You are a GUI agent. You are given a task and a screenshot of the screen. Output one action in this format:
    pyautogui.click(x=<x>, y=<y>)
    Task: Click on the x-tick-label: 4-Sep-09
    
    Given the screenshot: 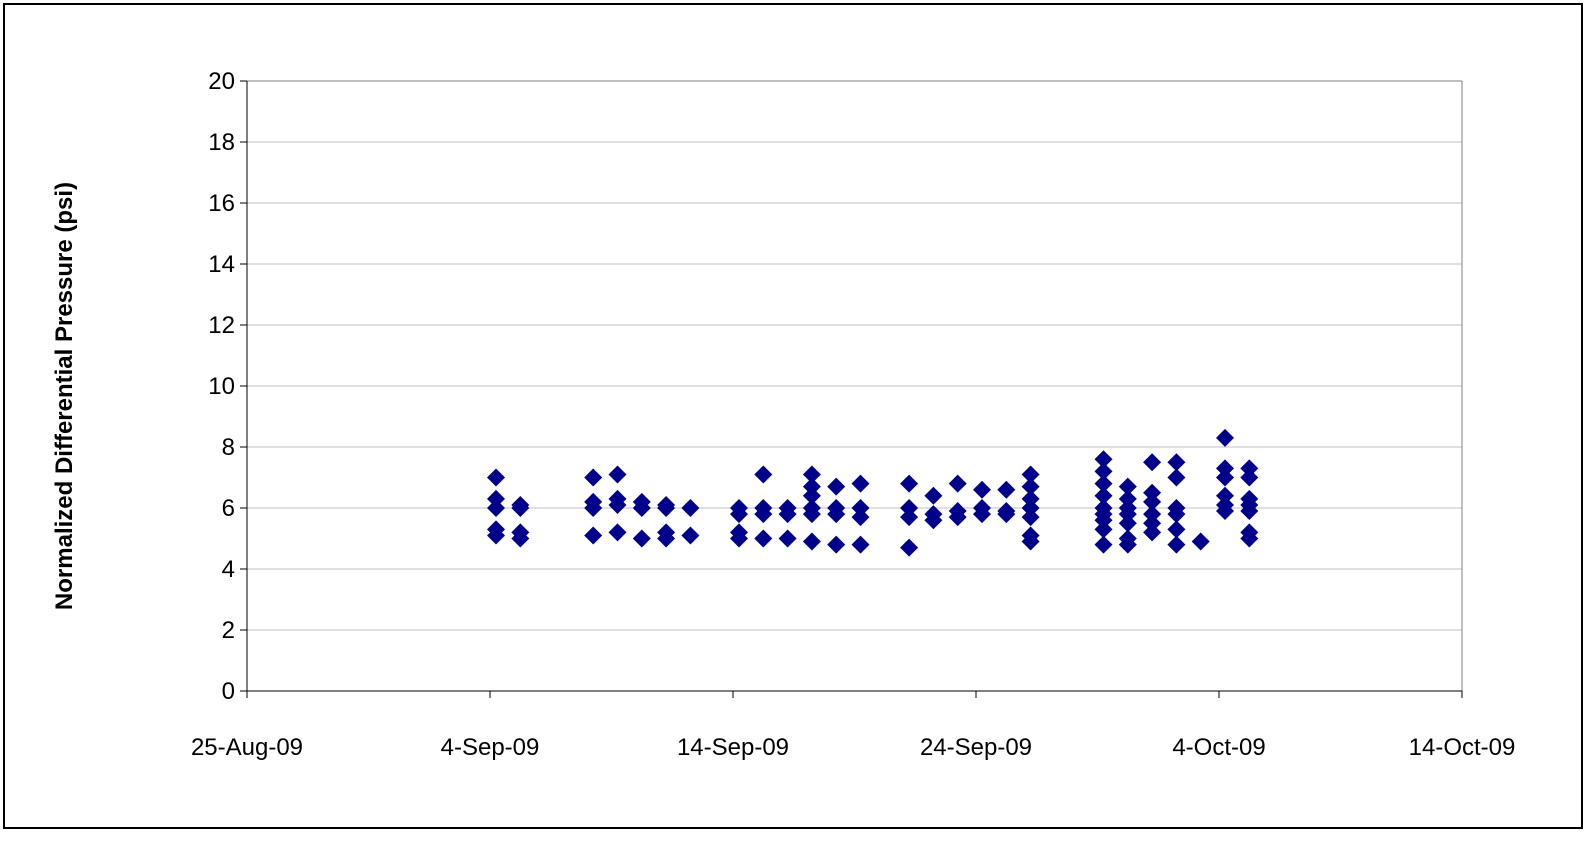 What is the action you would take?
    pyautogui.click(x=490, y=747)
    